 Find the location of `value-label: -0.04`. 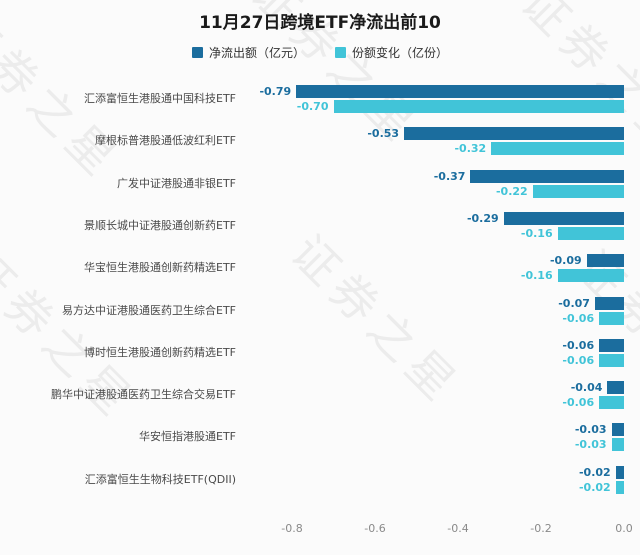

value-label: -0.04 is located at coordinates (586, 388).